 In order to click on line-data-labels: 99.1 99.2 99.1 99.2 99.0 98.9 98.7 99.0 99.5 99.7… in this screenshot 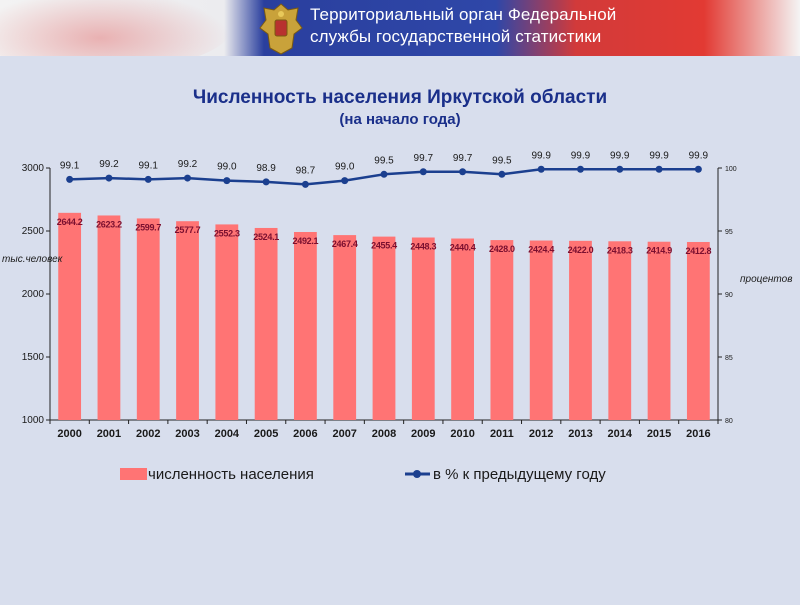, I will do `click(384, 163)`.